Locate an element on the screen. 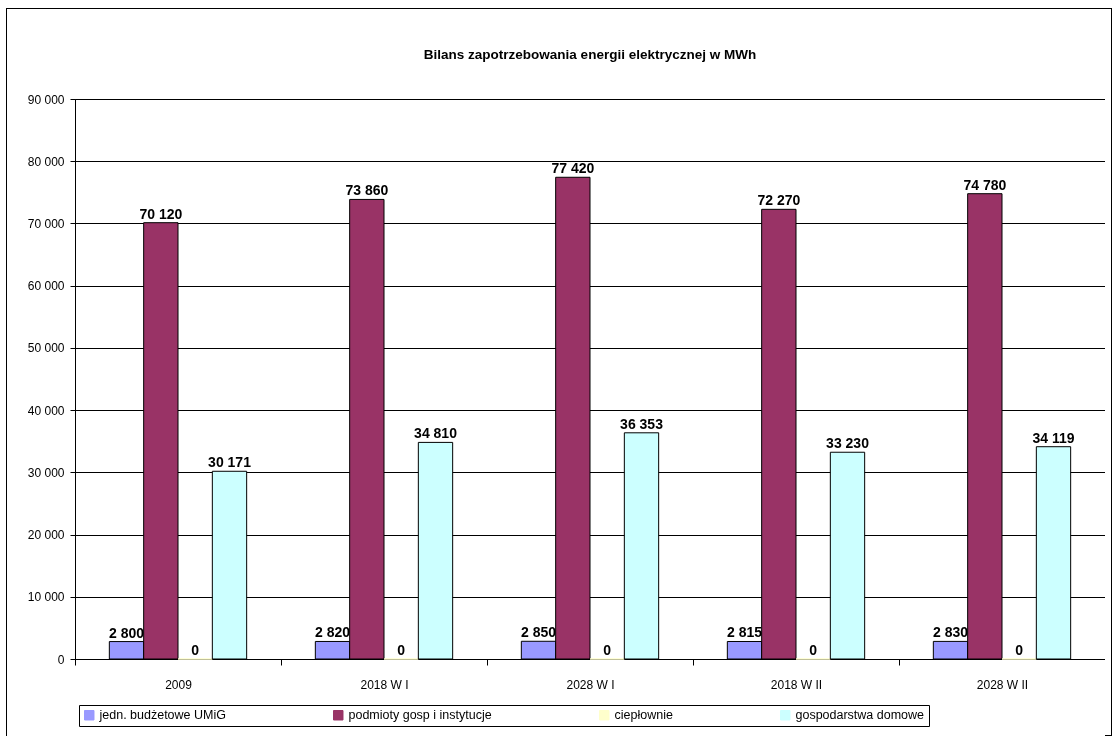  y-tick-label: 90 000 is located at coordinates (46, 99).